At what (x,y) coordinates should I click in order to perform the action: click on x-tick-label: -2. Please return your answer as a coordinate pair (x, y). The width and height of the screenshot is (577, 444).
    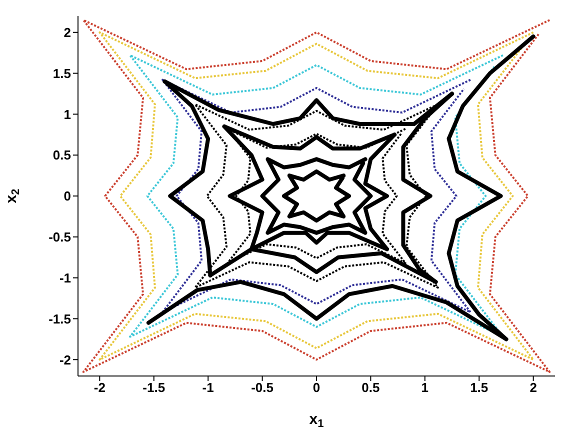
    Looking at the image, I should click on (100, 388).